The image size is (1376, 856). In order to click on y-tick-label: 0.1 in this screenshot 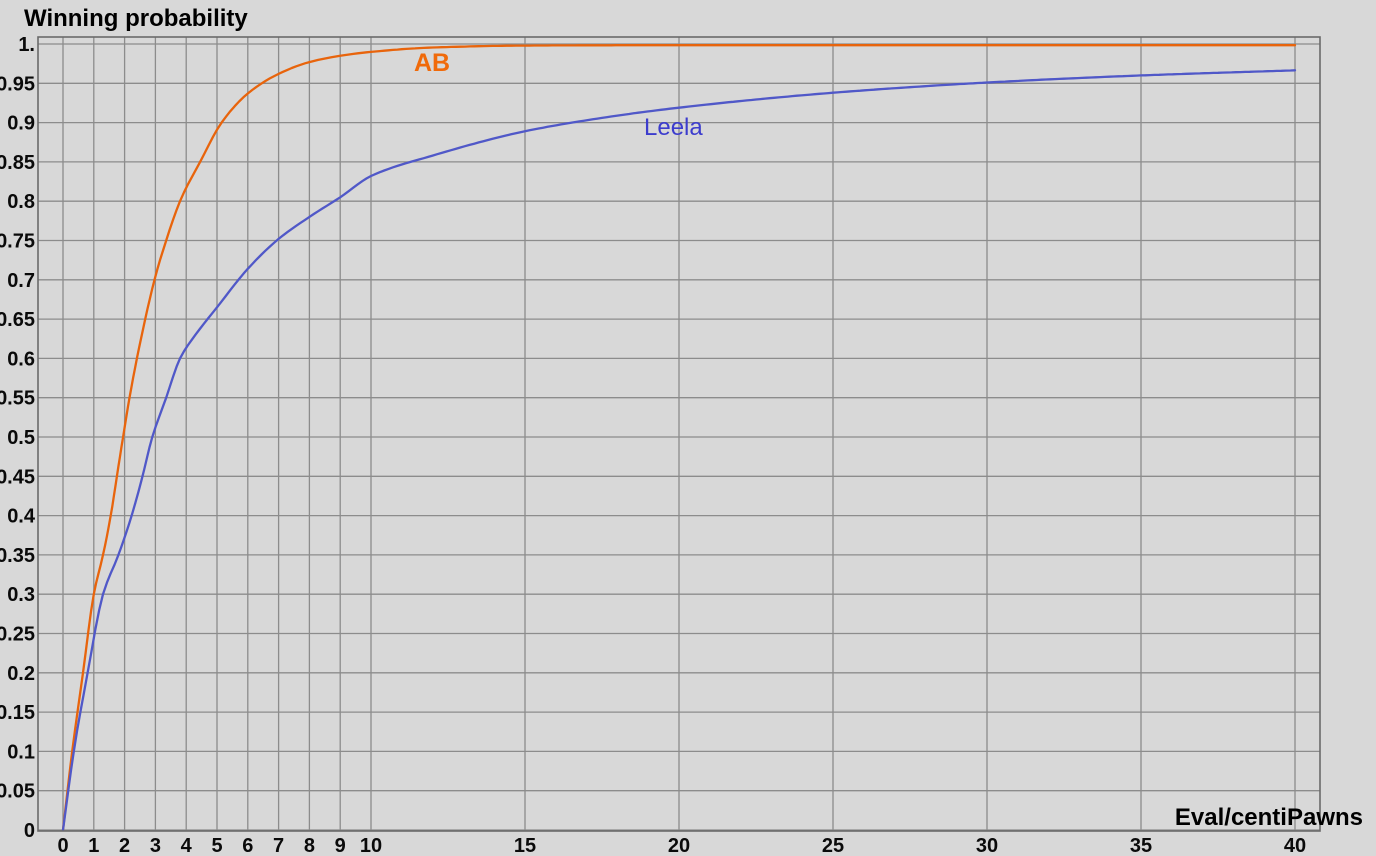, I will do `click(21, 752)`.